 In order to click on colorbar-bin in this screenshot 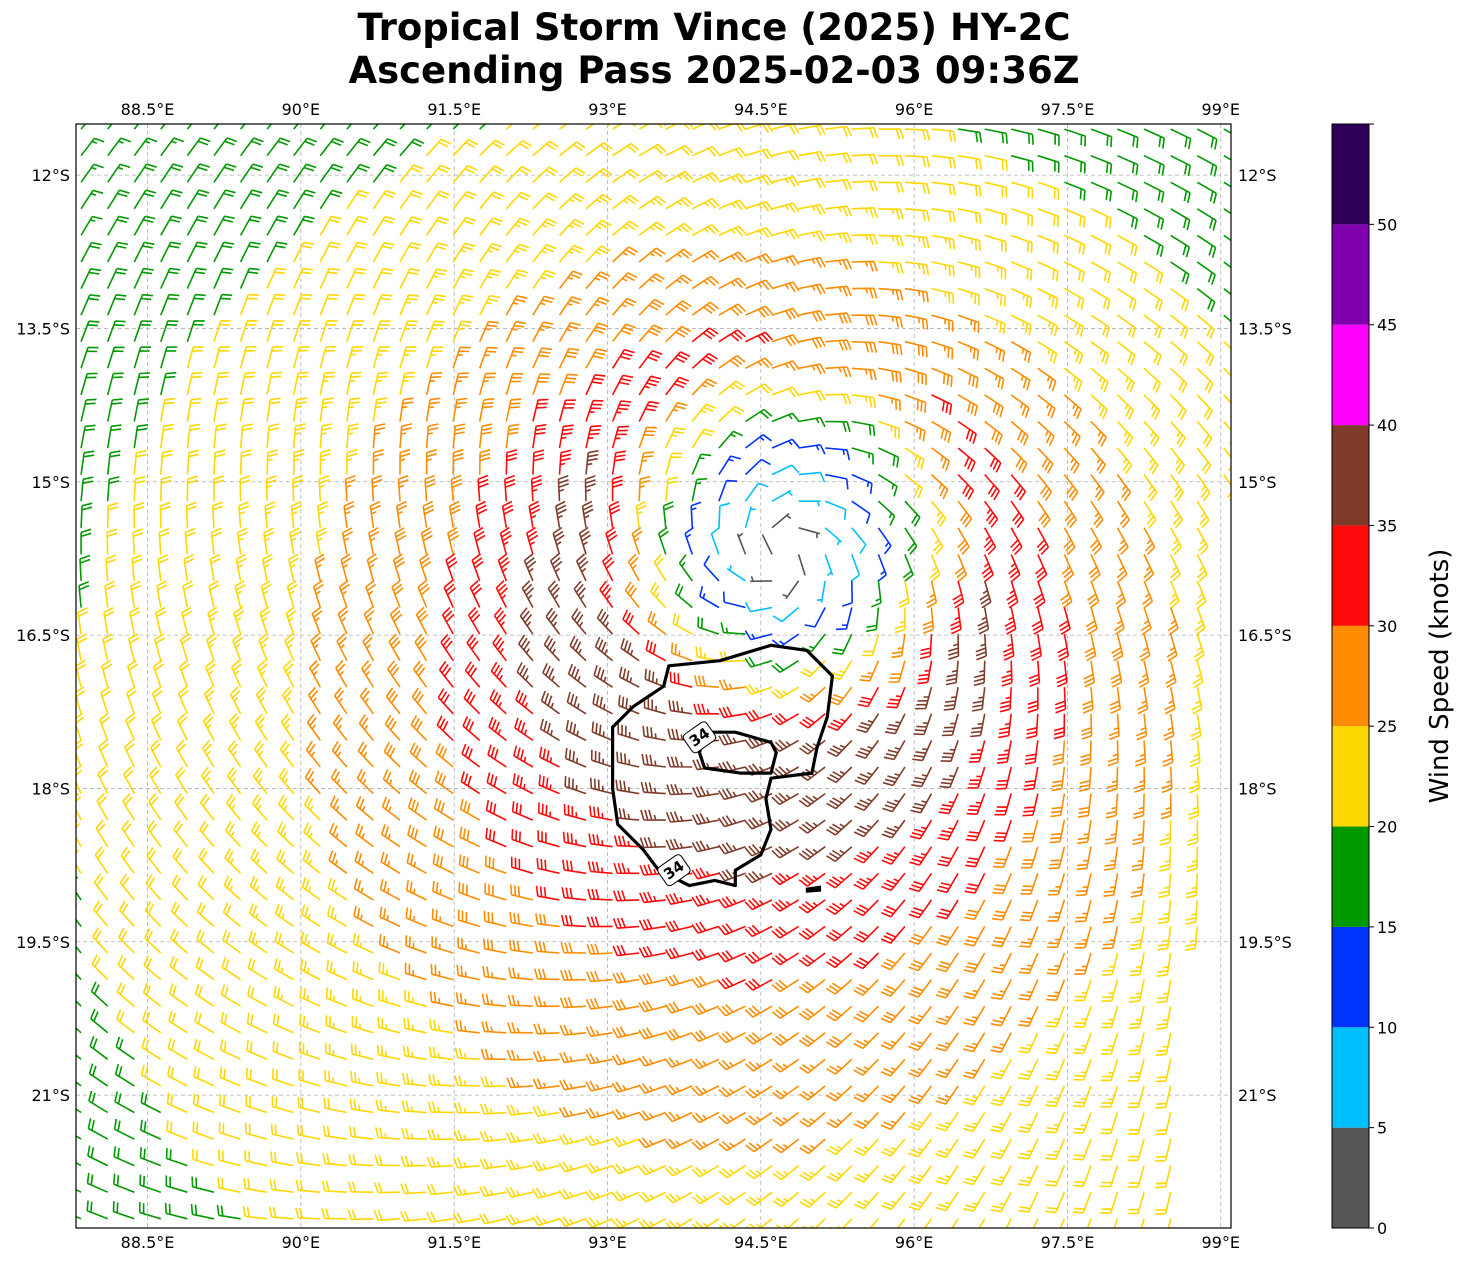, I will do `click(1350, 375)`.